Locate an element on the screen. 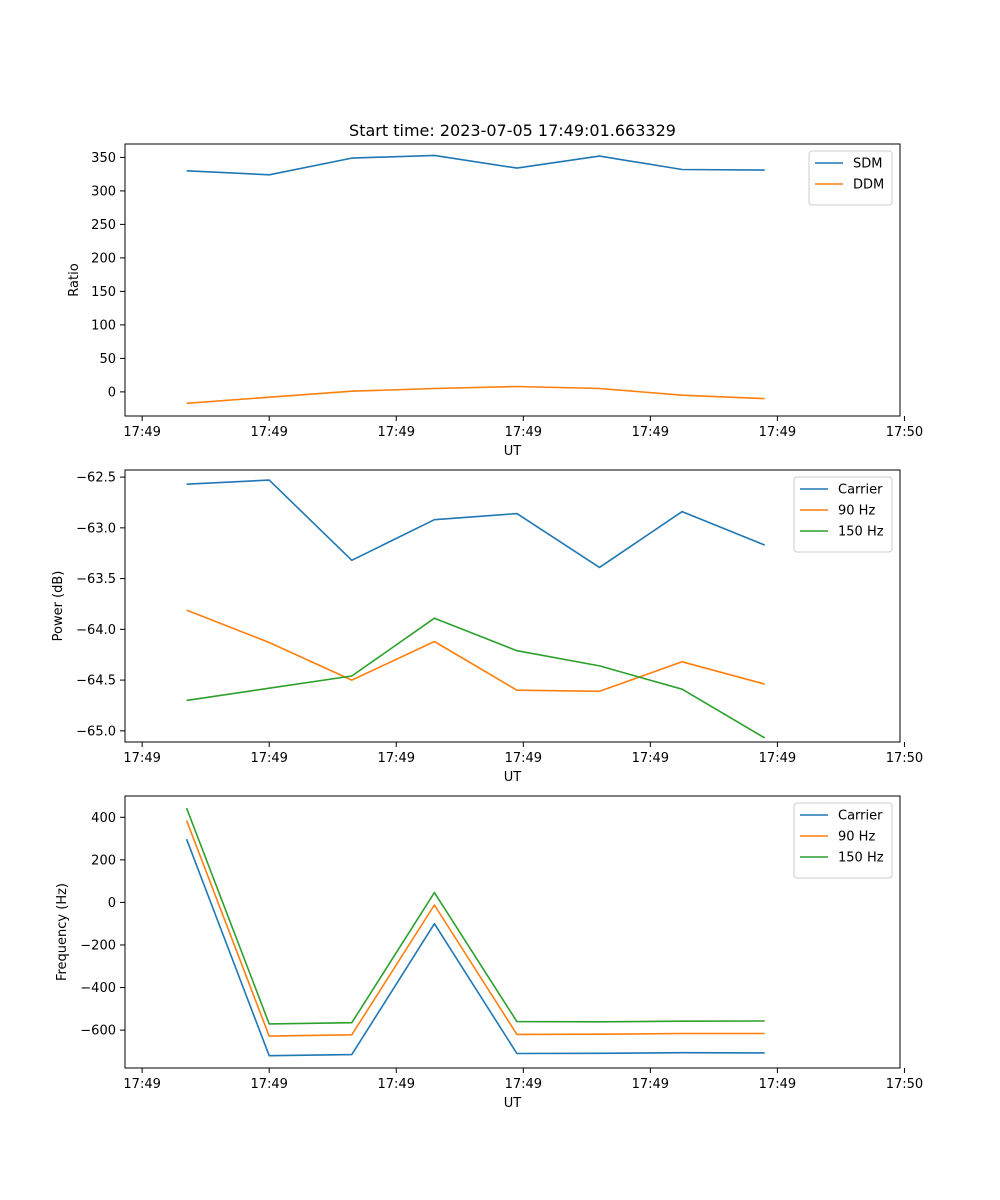  y-tick-label: 100 is located at coordinates (103, 325).